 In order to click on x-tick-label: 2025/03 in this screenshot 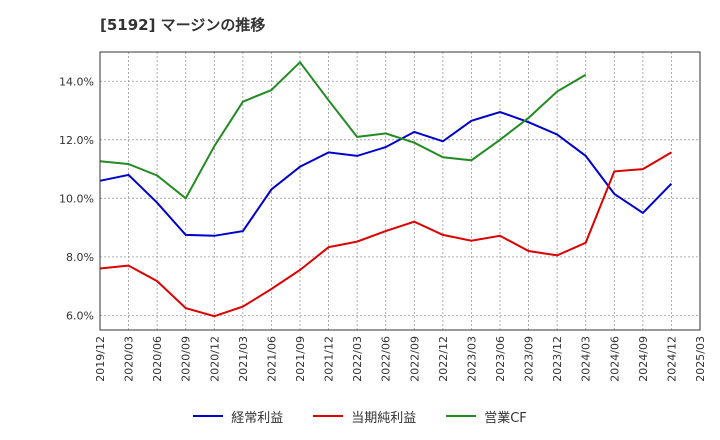, I will do `click(700, 359)`.